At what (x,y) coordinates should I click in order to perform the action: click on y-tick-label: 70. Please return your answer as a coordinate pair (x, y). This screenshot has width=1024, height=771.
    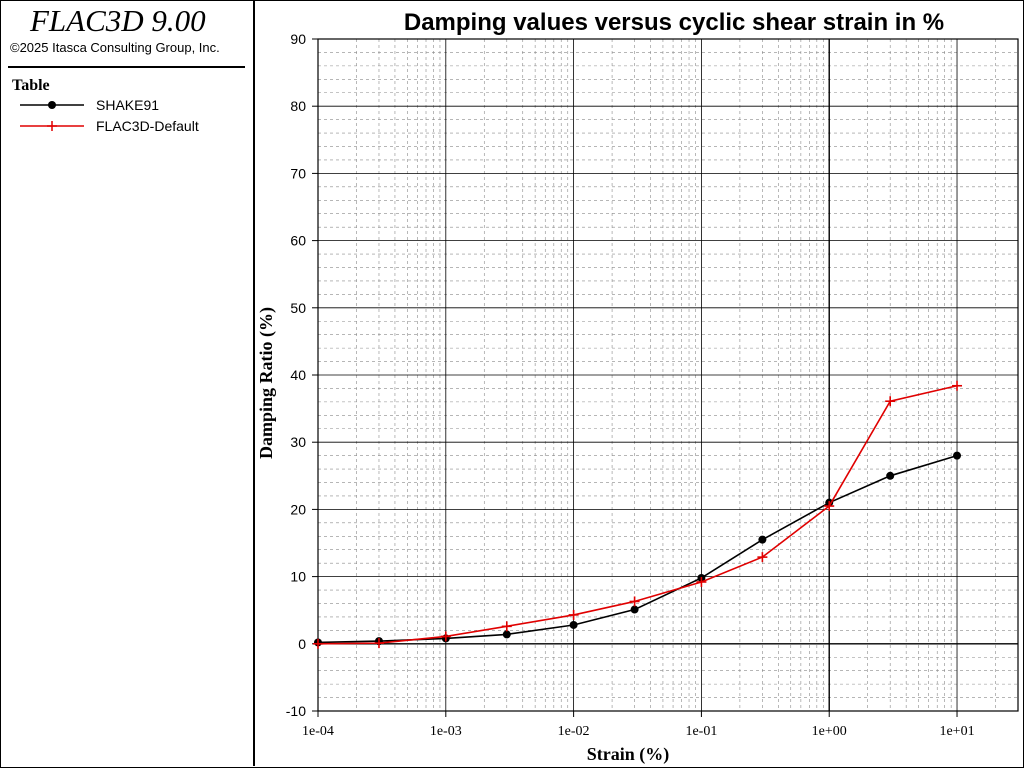
    Looking at the image, I should click on (298, 173).